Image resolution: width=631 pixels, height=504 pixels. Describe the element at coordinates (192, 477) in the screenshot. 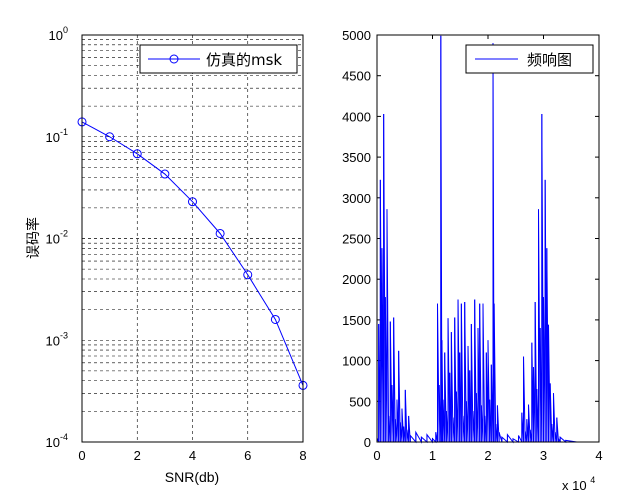

I see `ber-x-label: SNR(db)` at that location.